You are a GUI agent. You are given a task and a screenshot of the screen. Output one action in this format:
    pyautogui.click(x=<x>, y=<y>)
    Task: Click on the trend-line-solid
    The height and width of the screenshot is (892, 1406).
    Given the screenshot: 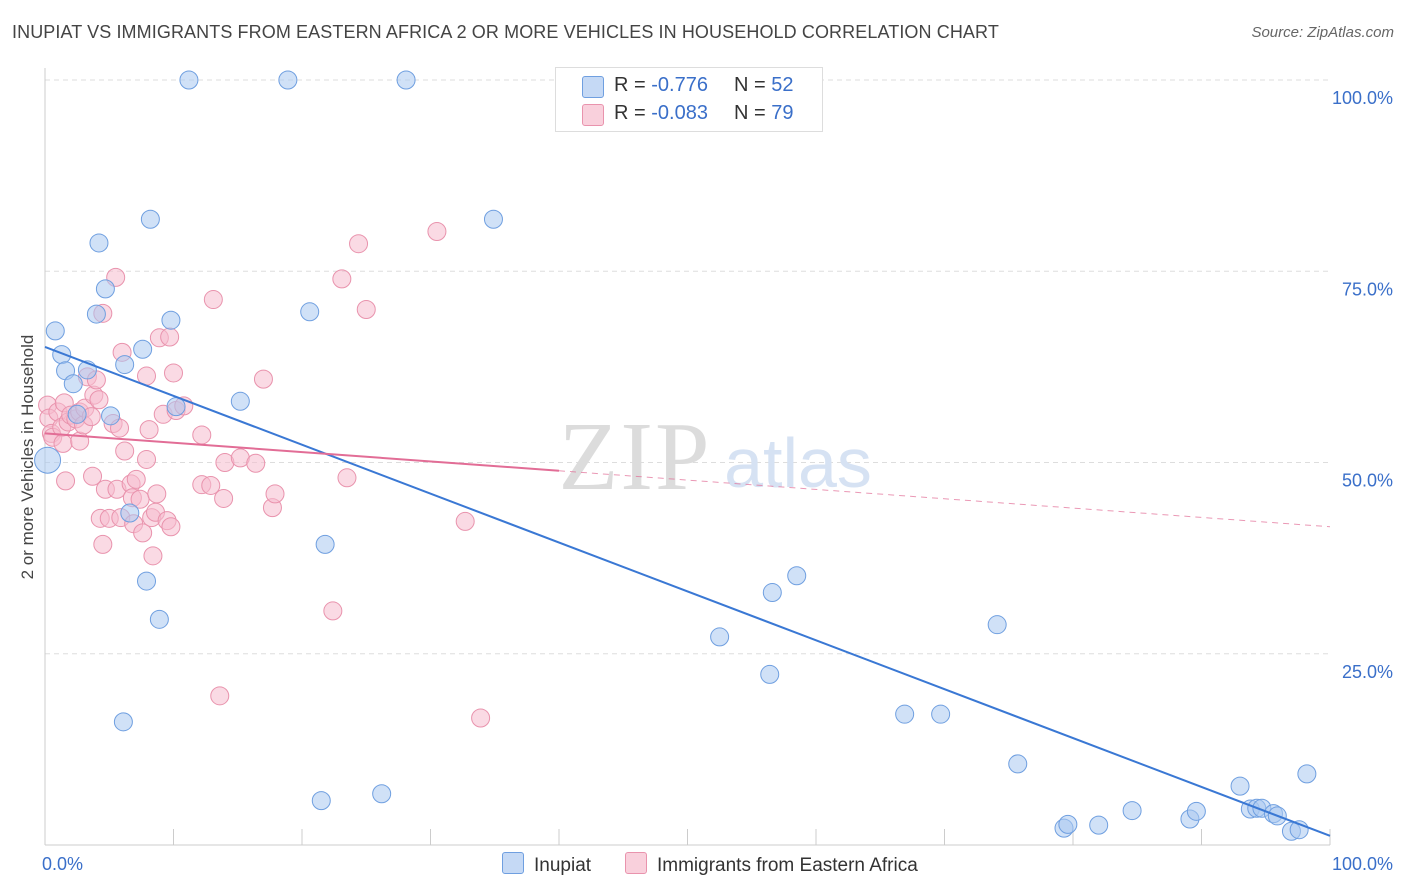 What is the action you would take?
    pyautogui.click(x=302, y=452)
    